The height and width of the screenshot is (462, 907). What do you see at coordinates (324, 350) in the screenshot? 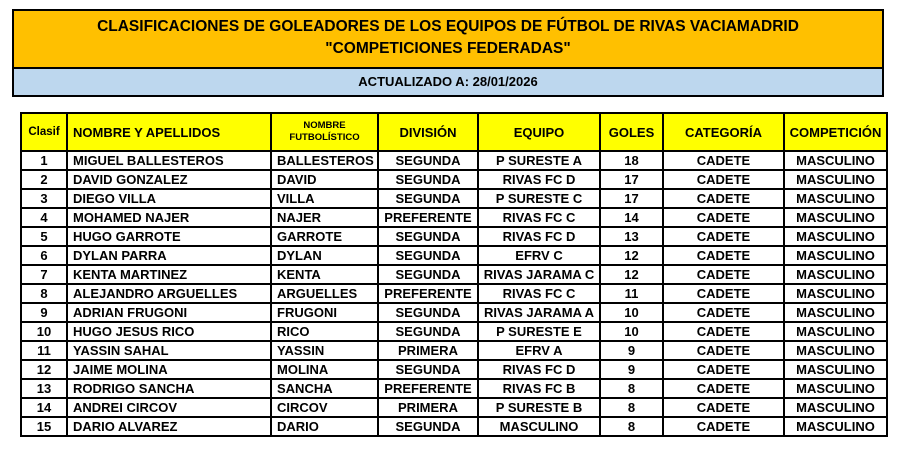
I see `cell-futbolistico: YASSIN` at bounding box center [324, 350].